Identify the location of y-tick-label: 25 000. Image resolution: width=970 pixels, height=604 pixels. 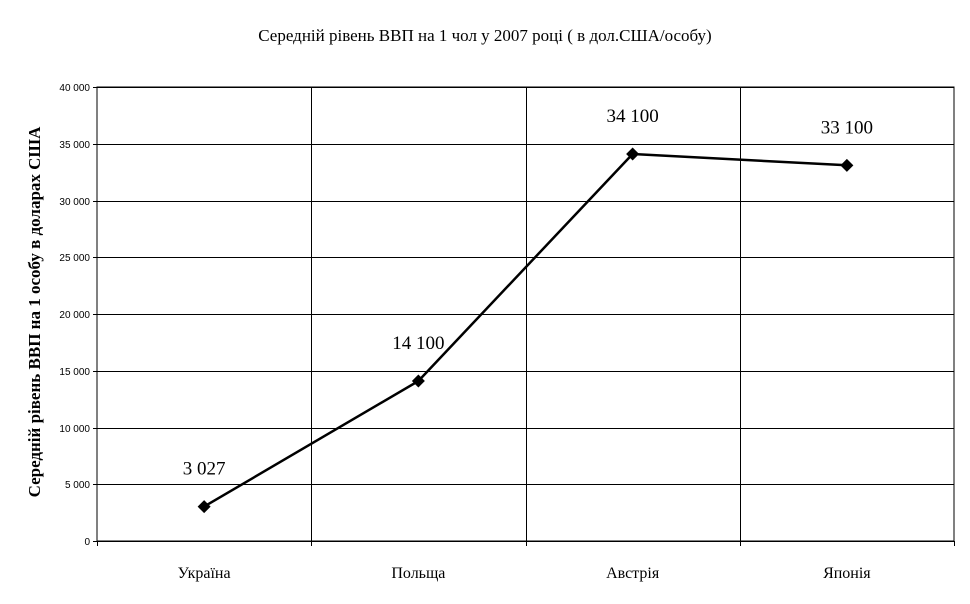
(74, 258).